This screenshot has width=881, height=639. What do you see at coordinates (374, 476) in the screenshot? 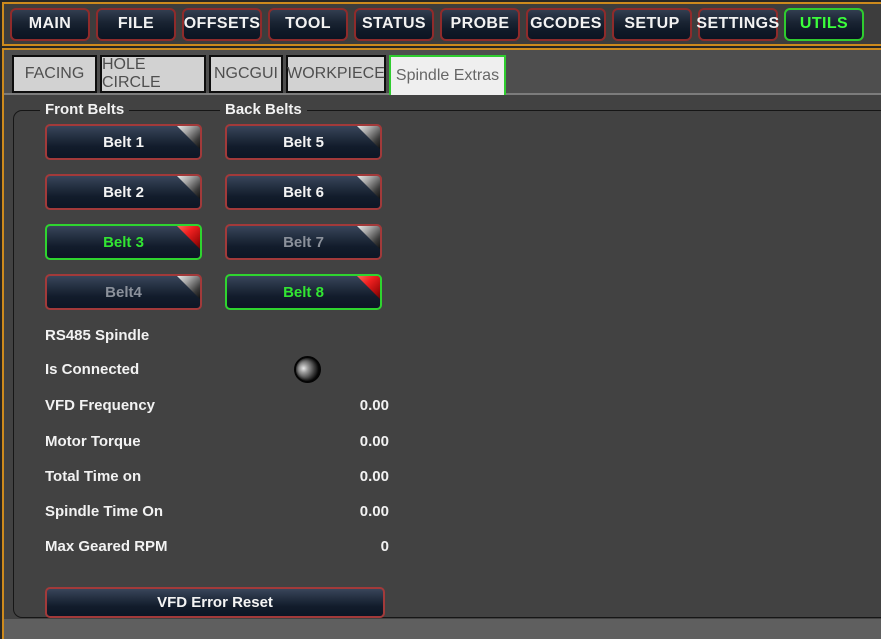
I see `total-time-on-value: 0.00` at bounding box center [374, 476].